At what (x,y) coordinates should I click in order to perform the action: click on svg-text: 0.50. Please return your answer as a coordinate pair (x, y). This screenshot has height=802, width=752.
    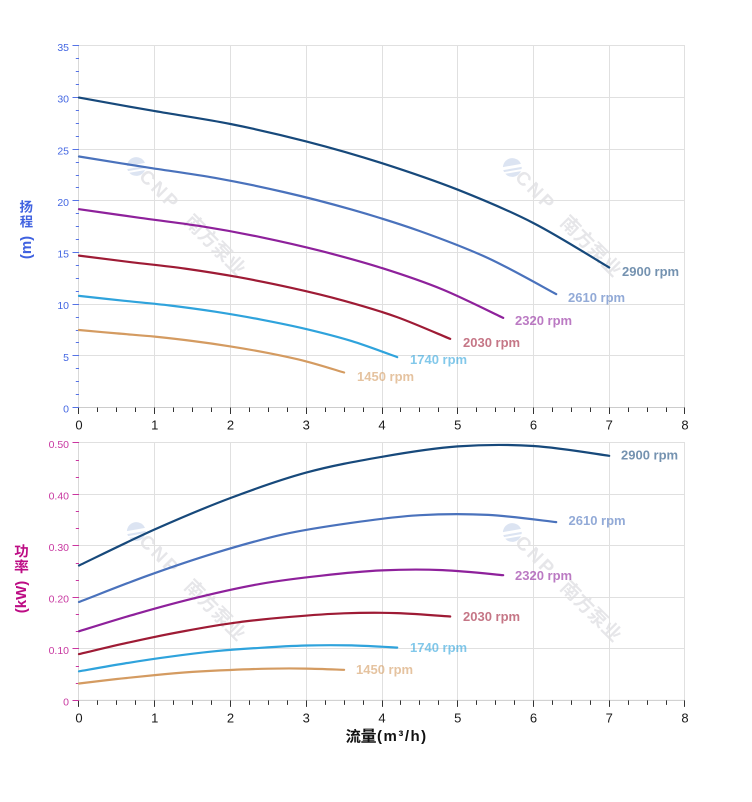
    Looking at the image, I should click on (59, 445).